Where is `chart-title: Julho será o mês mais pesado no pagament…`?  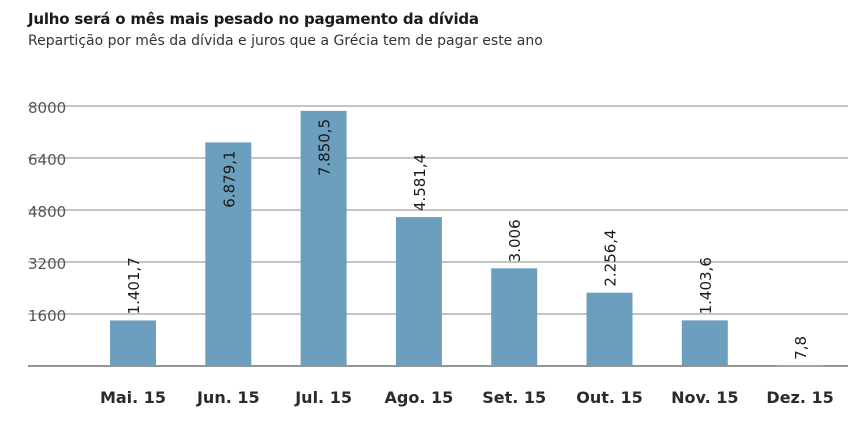 chart-title: Julho será o mês mais pesado no pagament… is located at coordinates (253, 19).